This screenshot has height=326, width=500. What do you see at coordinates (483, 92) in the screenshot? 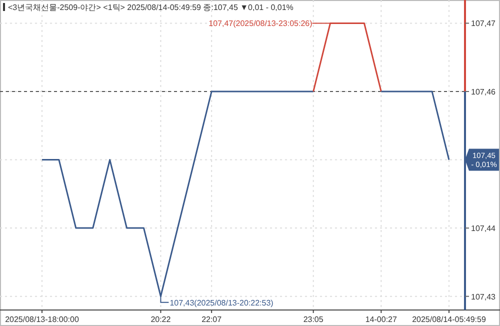
I see `y-tick-label: 107,46` at bounding box center [483, 92].